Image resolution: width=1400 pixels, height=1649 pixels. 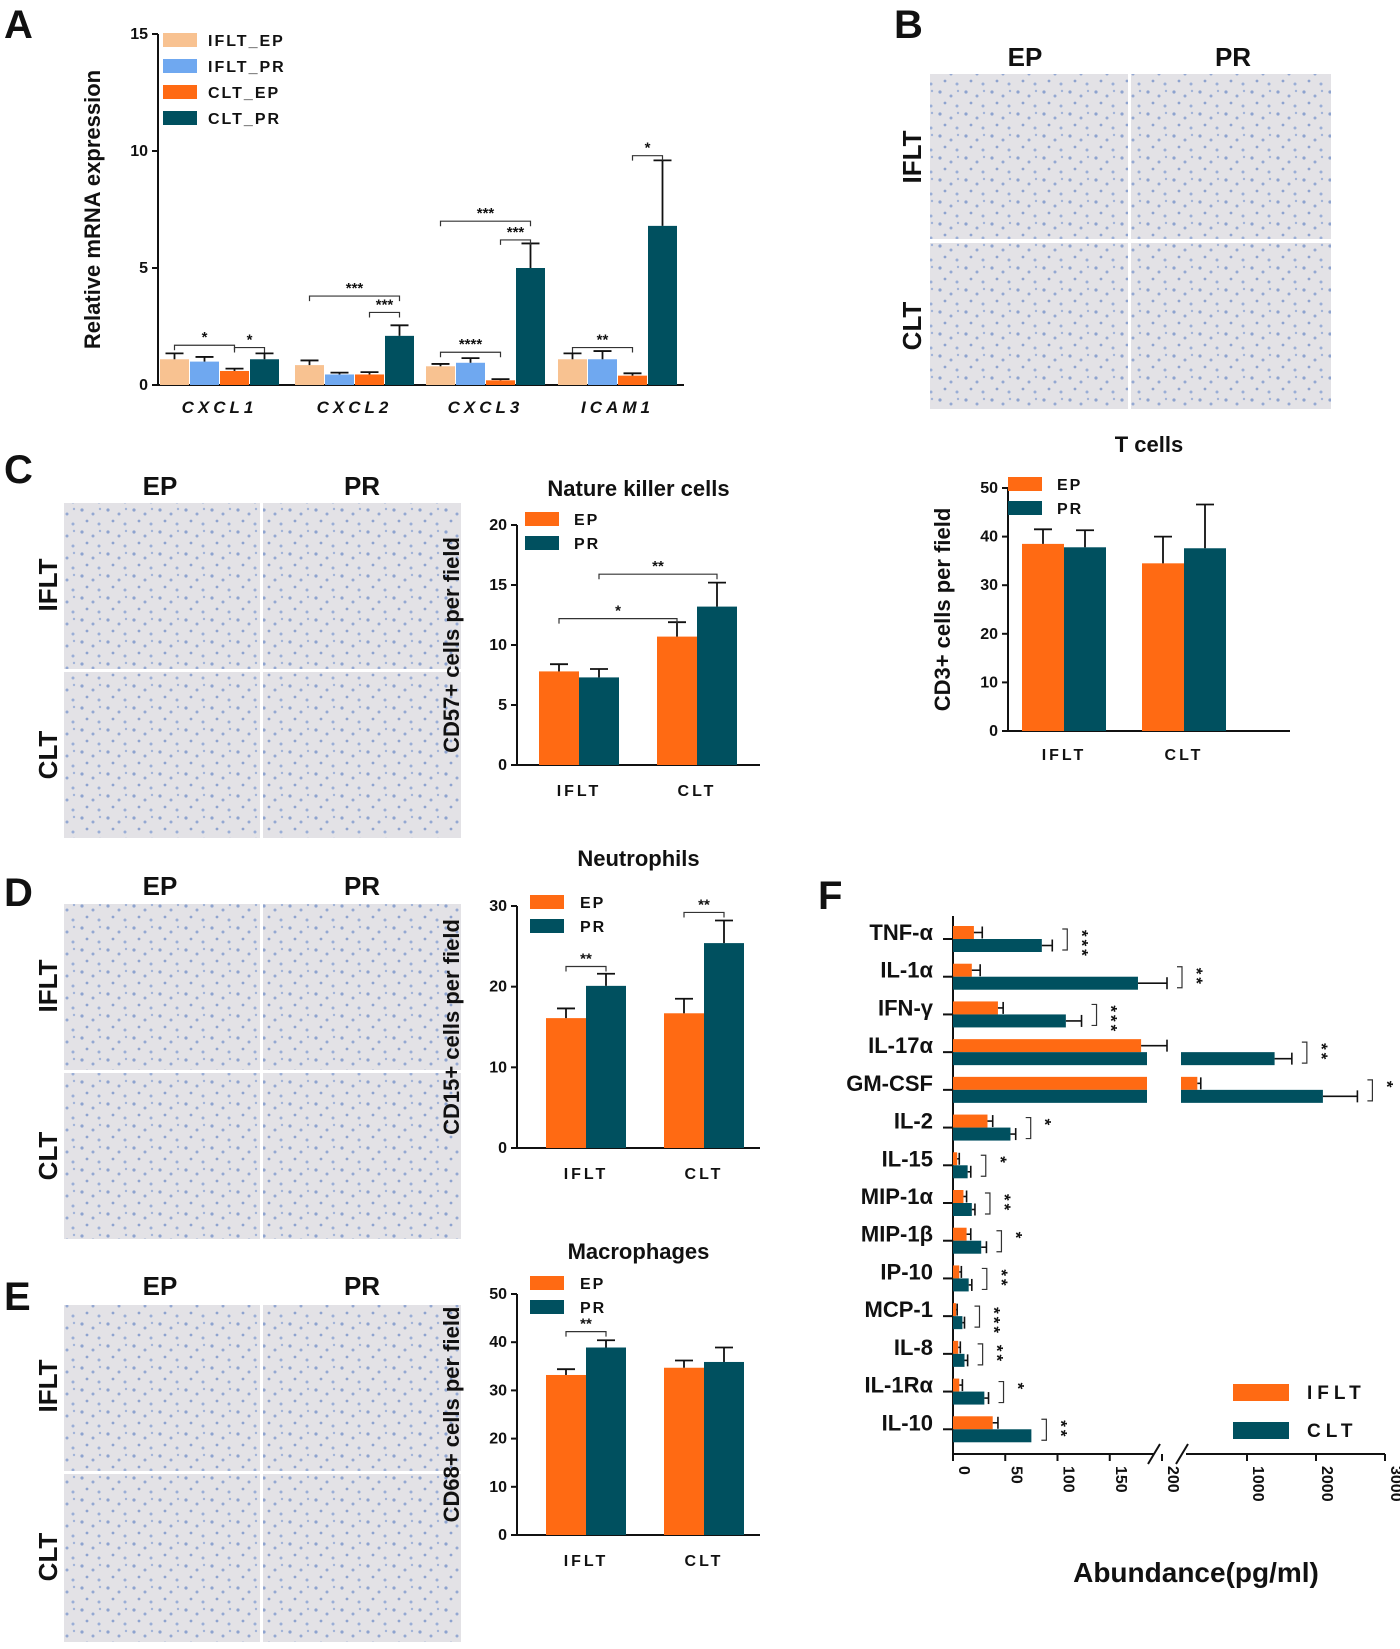 What do you see at coordinates (362, 755) in the screenshot?
I see `micrograph-c-clt-pr` at bounding box center [362, 755].